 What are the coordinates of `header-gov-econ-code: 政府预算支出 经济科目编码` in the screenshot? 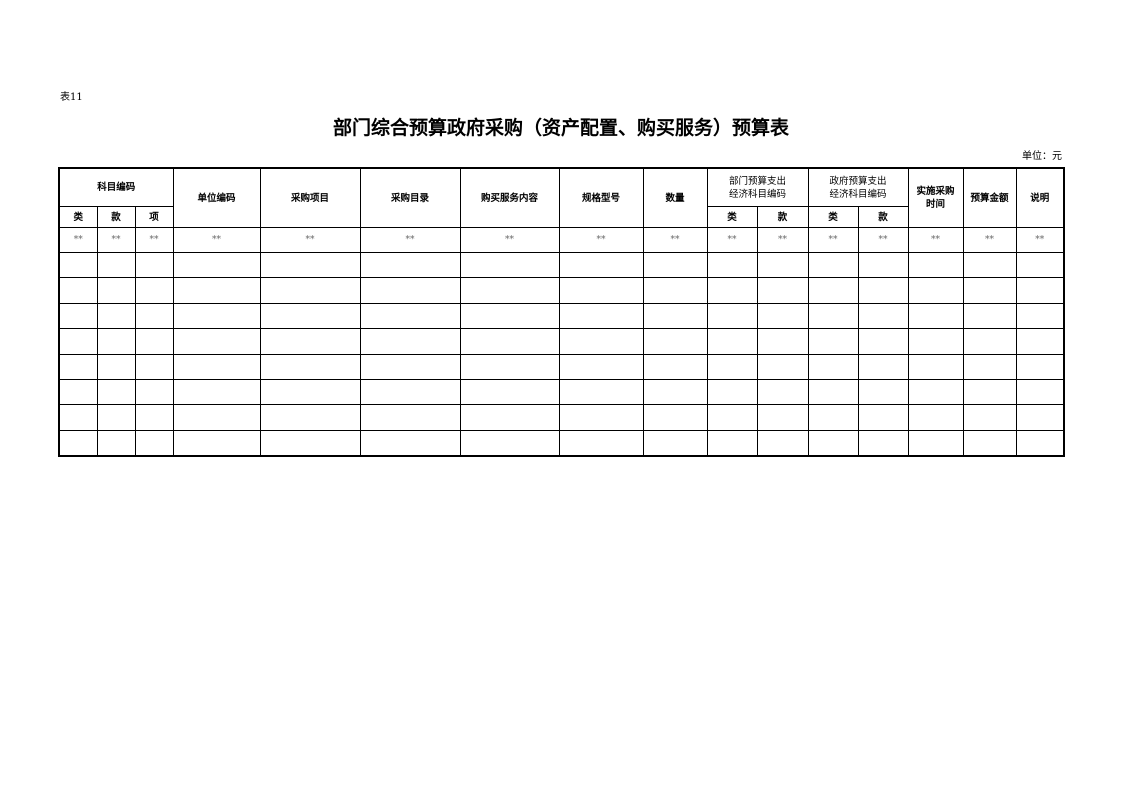 It's located at (858, 187).